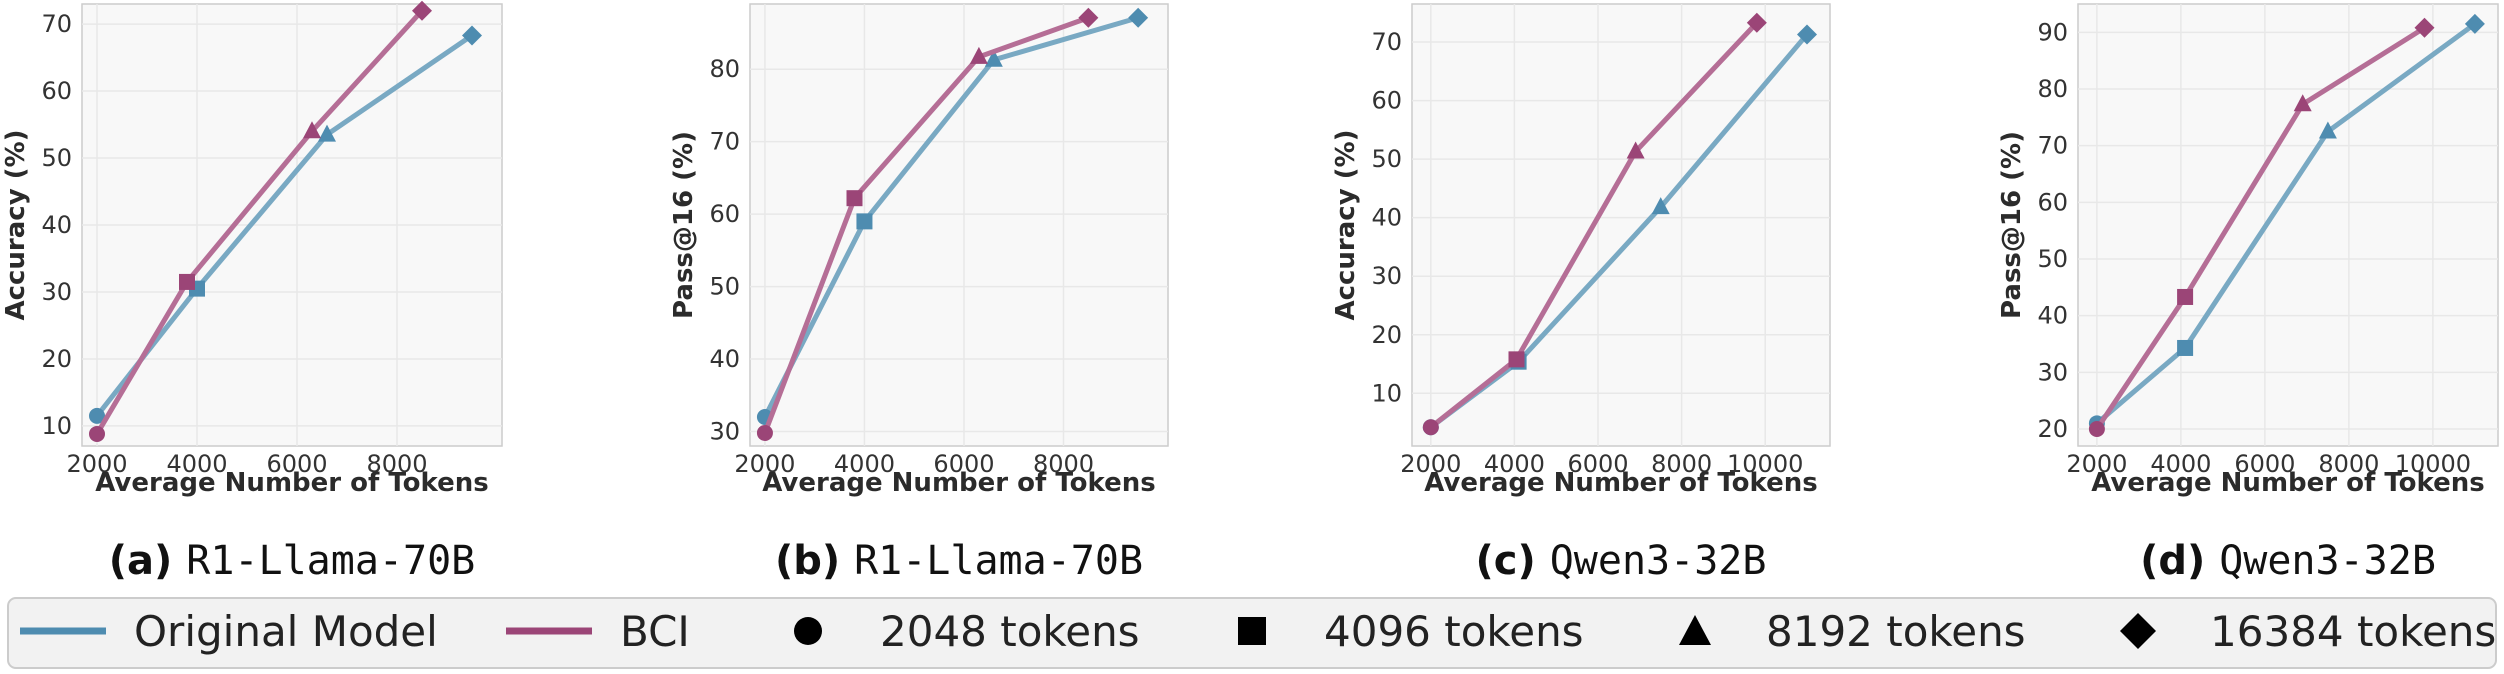 The height and width of the screenshot is (674, 2504). What do you see at coordinates (2012, 225) in the screenshot?
I see `y-axis-label: Pass@16 (%)` at bounding box center [2012, 225].